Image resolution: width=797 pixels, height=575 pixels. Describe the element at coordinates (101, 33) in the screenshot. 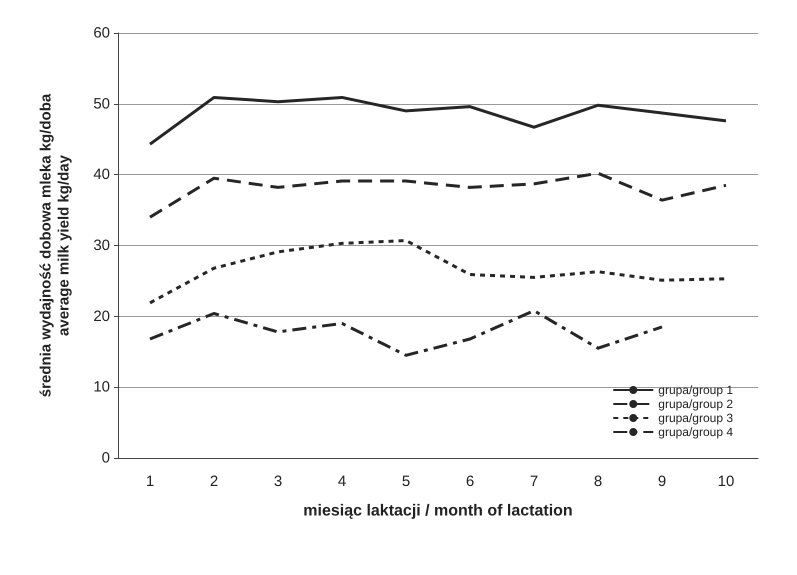

I see `y-tick-label: 60` at that location.